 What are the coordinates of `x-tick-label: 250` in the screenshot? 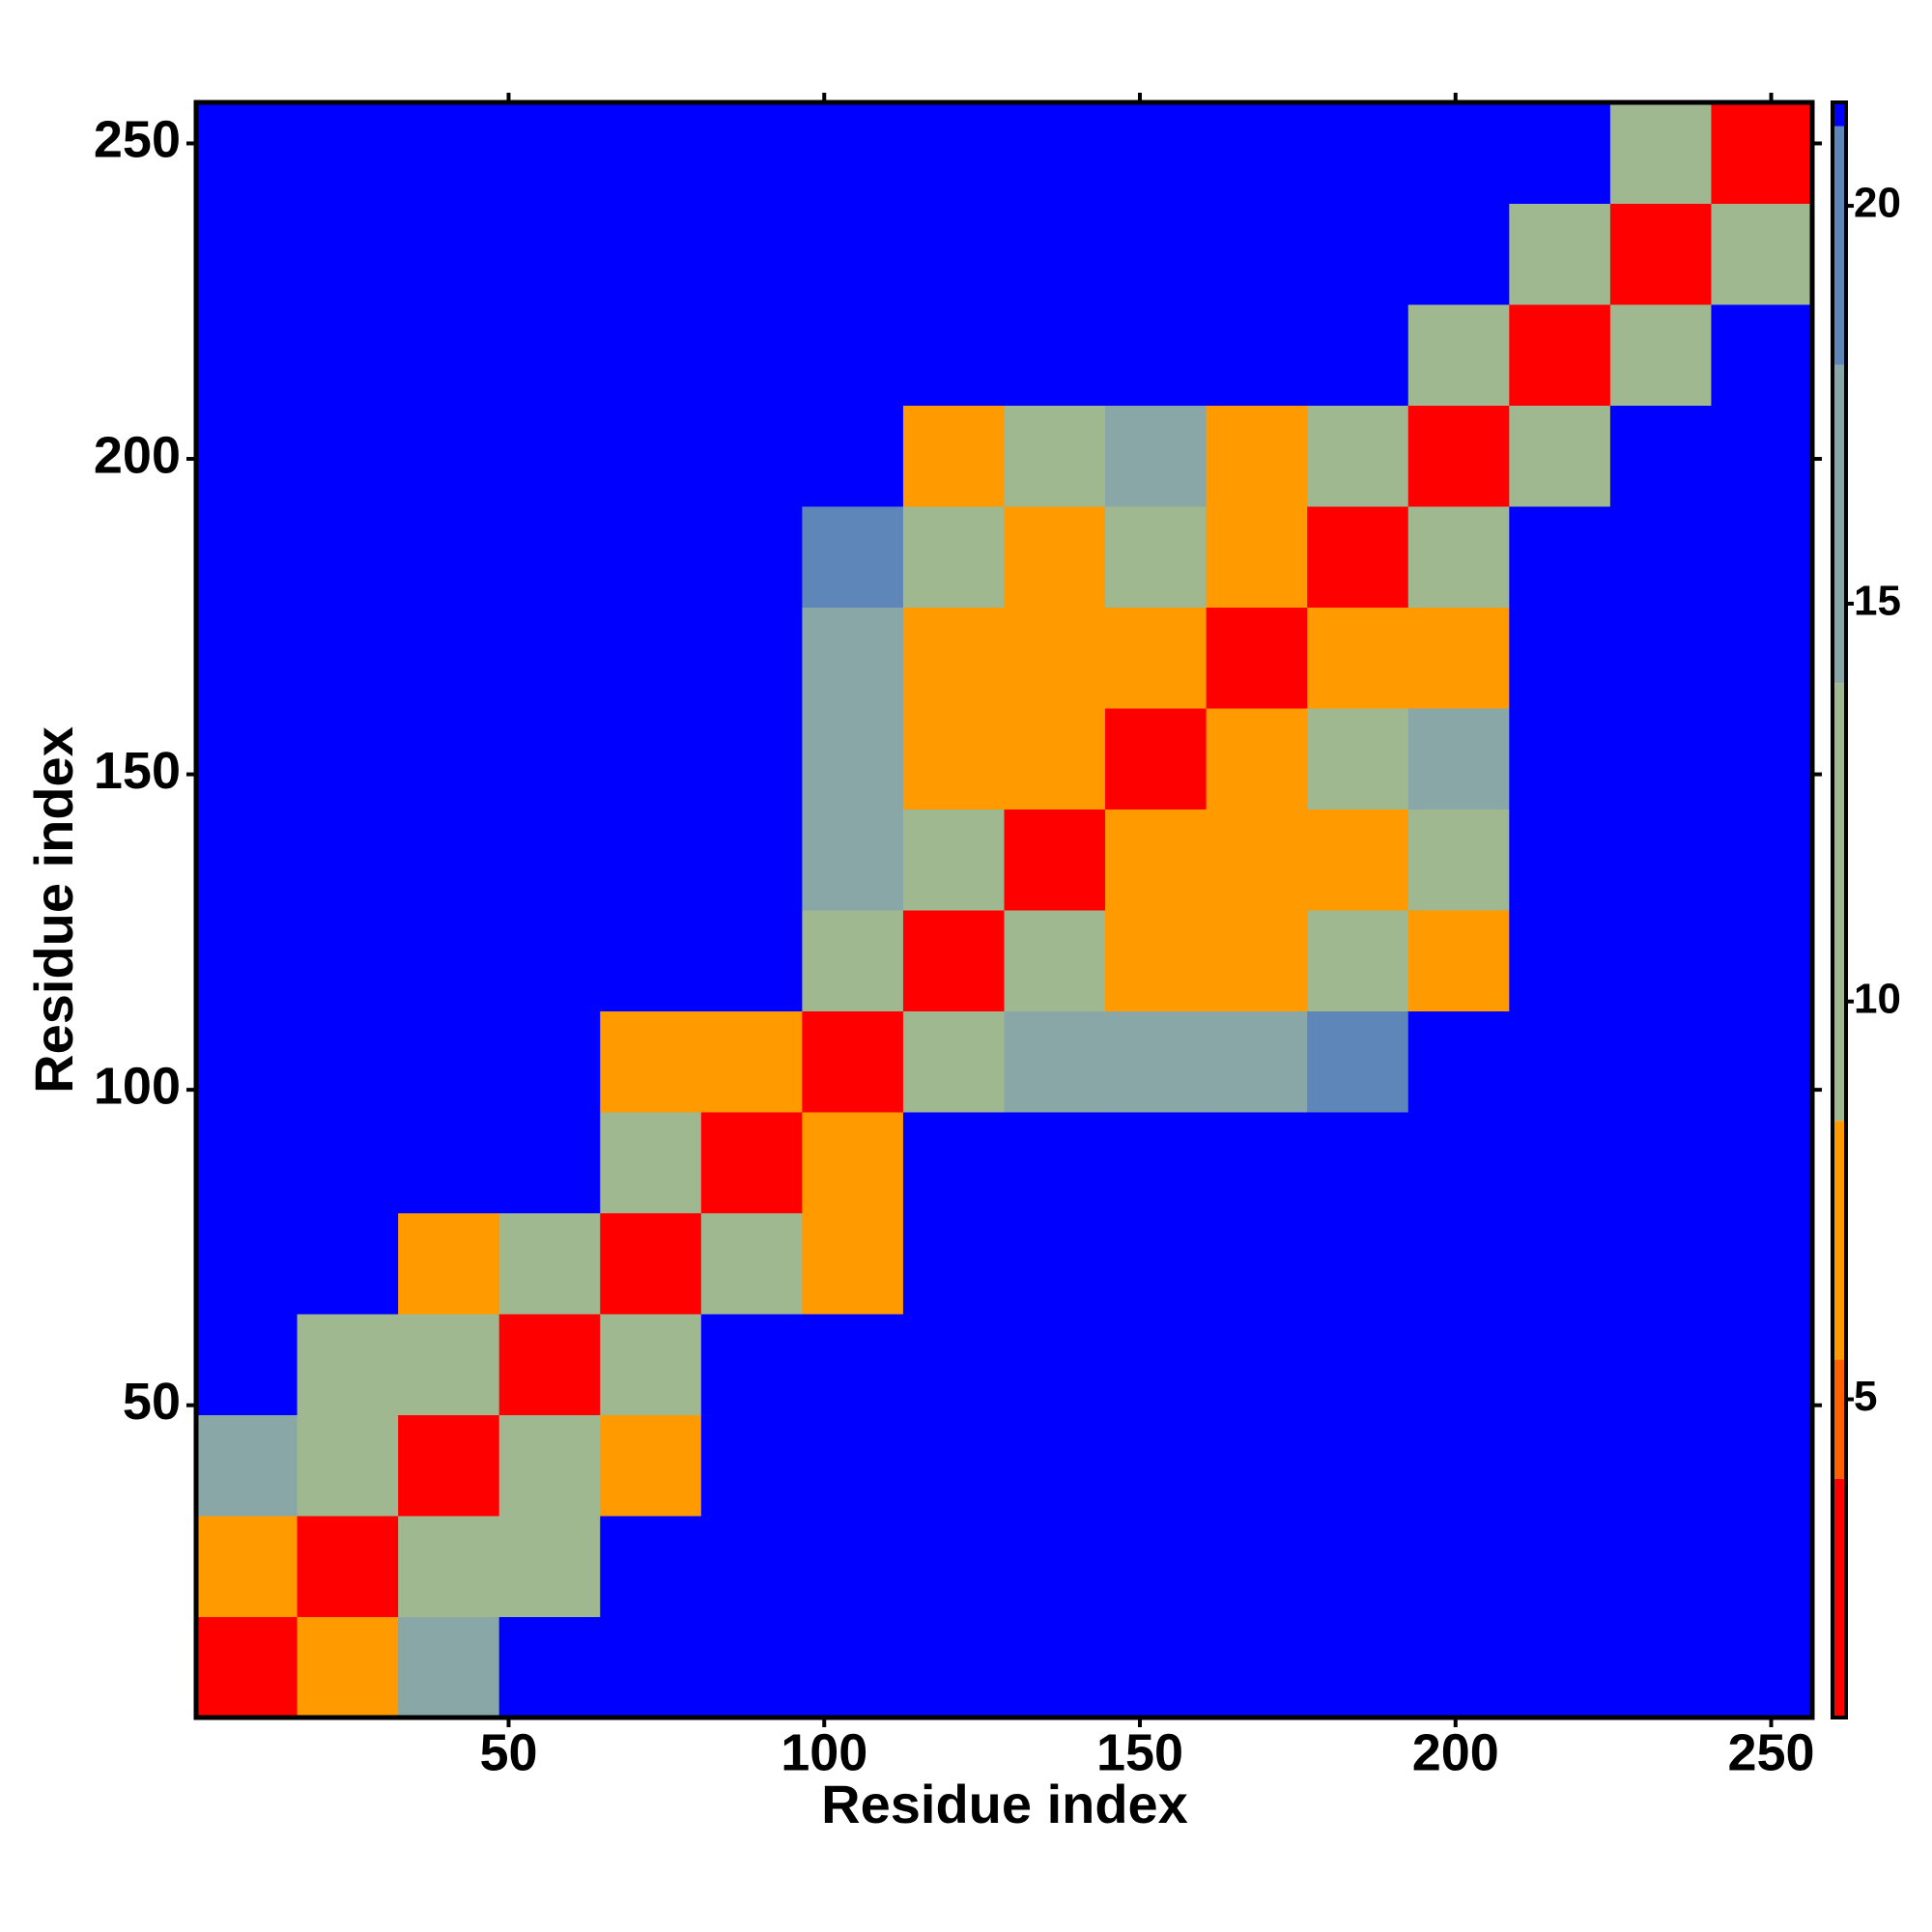 It's located at (1770, 1752).